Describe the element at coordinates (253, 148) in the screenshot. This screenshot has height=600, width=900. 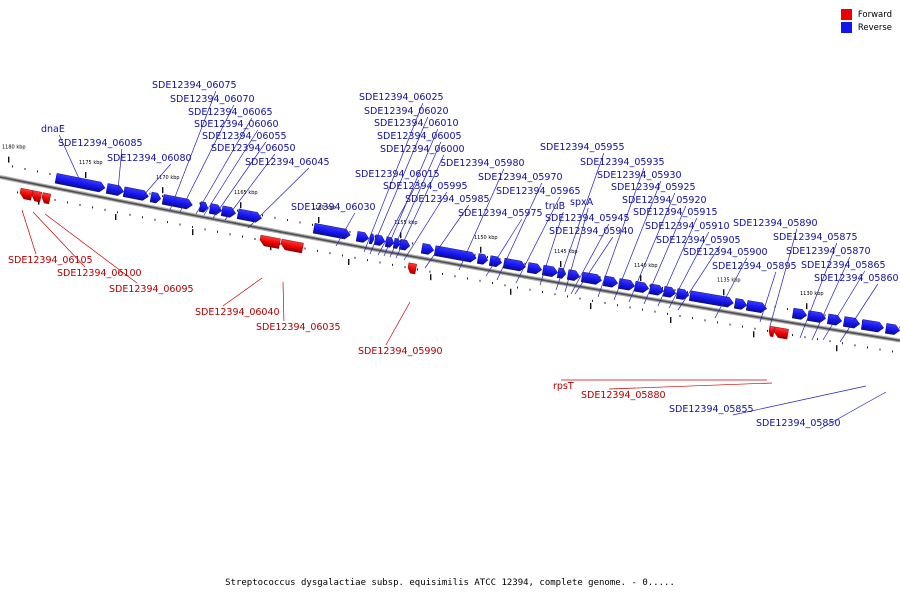
I see `gene-label: SDE12394_06050` at that location.